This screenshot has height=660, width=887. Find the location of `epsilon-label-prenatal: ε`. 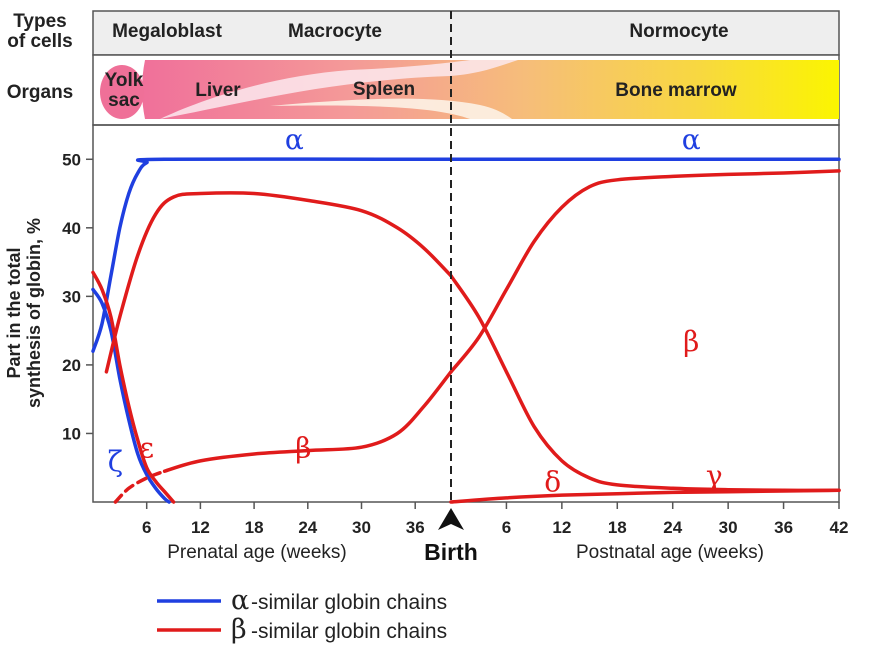

epsilon-label-prenatal: ε is located at coordinates (146, 447).